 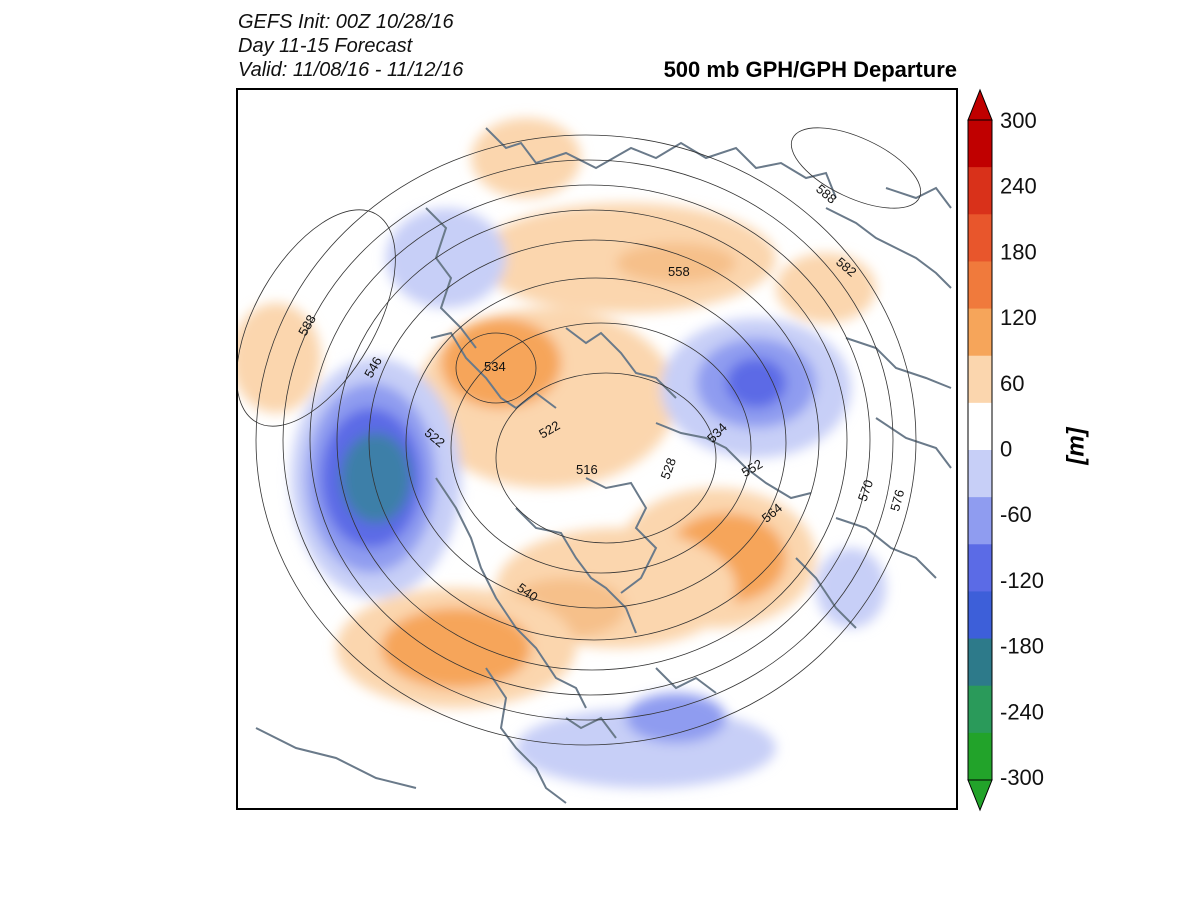 I want to click on colorbar-tick-label: -240, so click(x=1022, y=711).